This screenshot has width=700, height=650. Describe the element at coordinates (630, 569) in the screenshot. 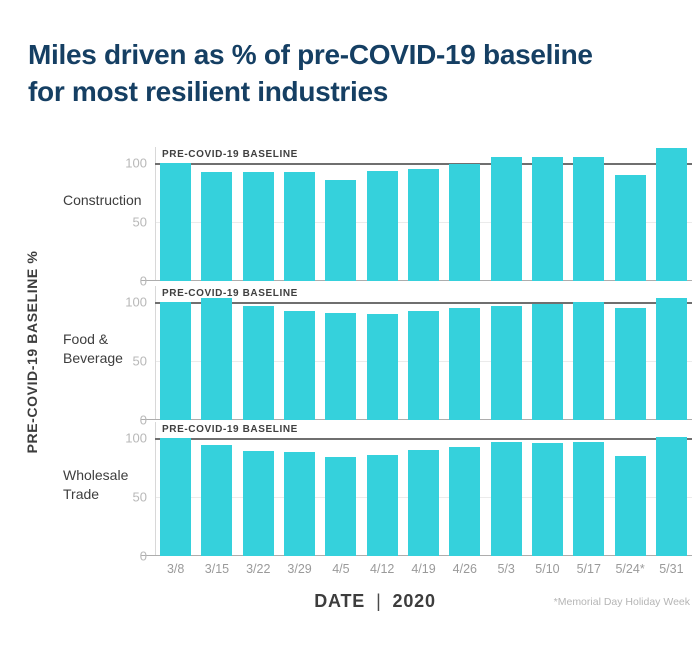

I see `x-tick-label: 5/24*` at that location.